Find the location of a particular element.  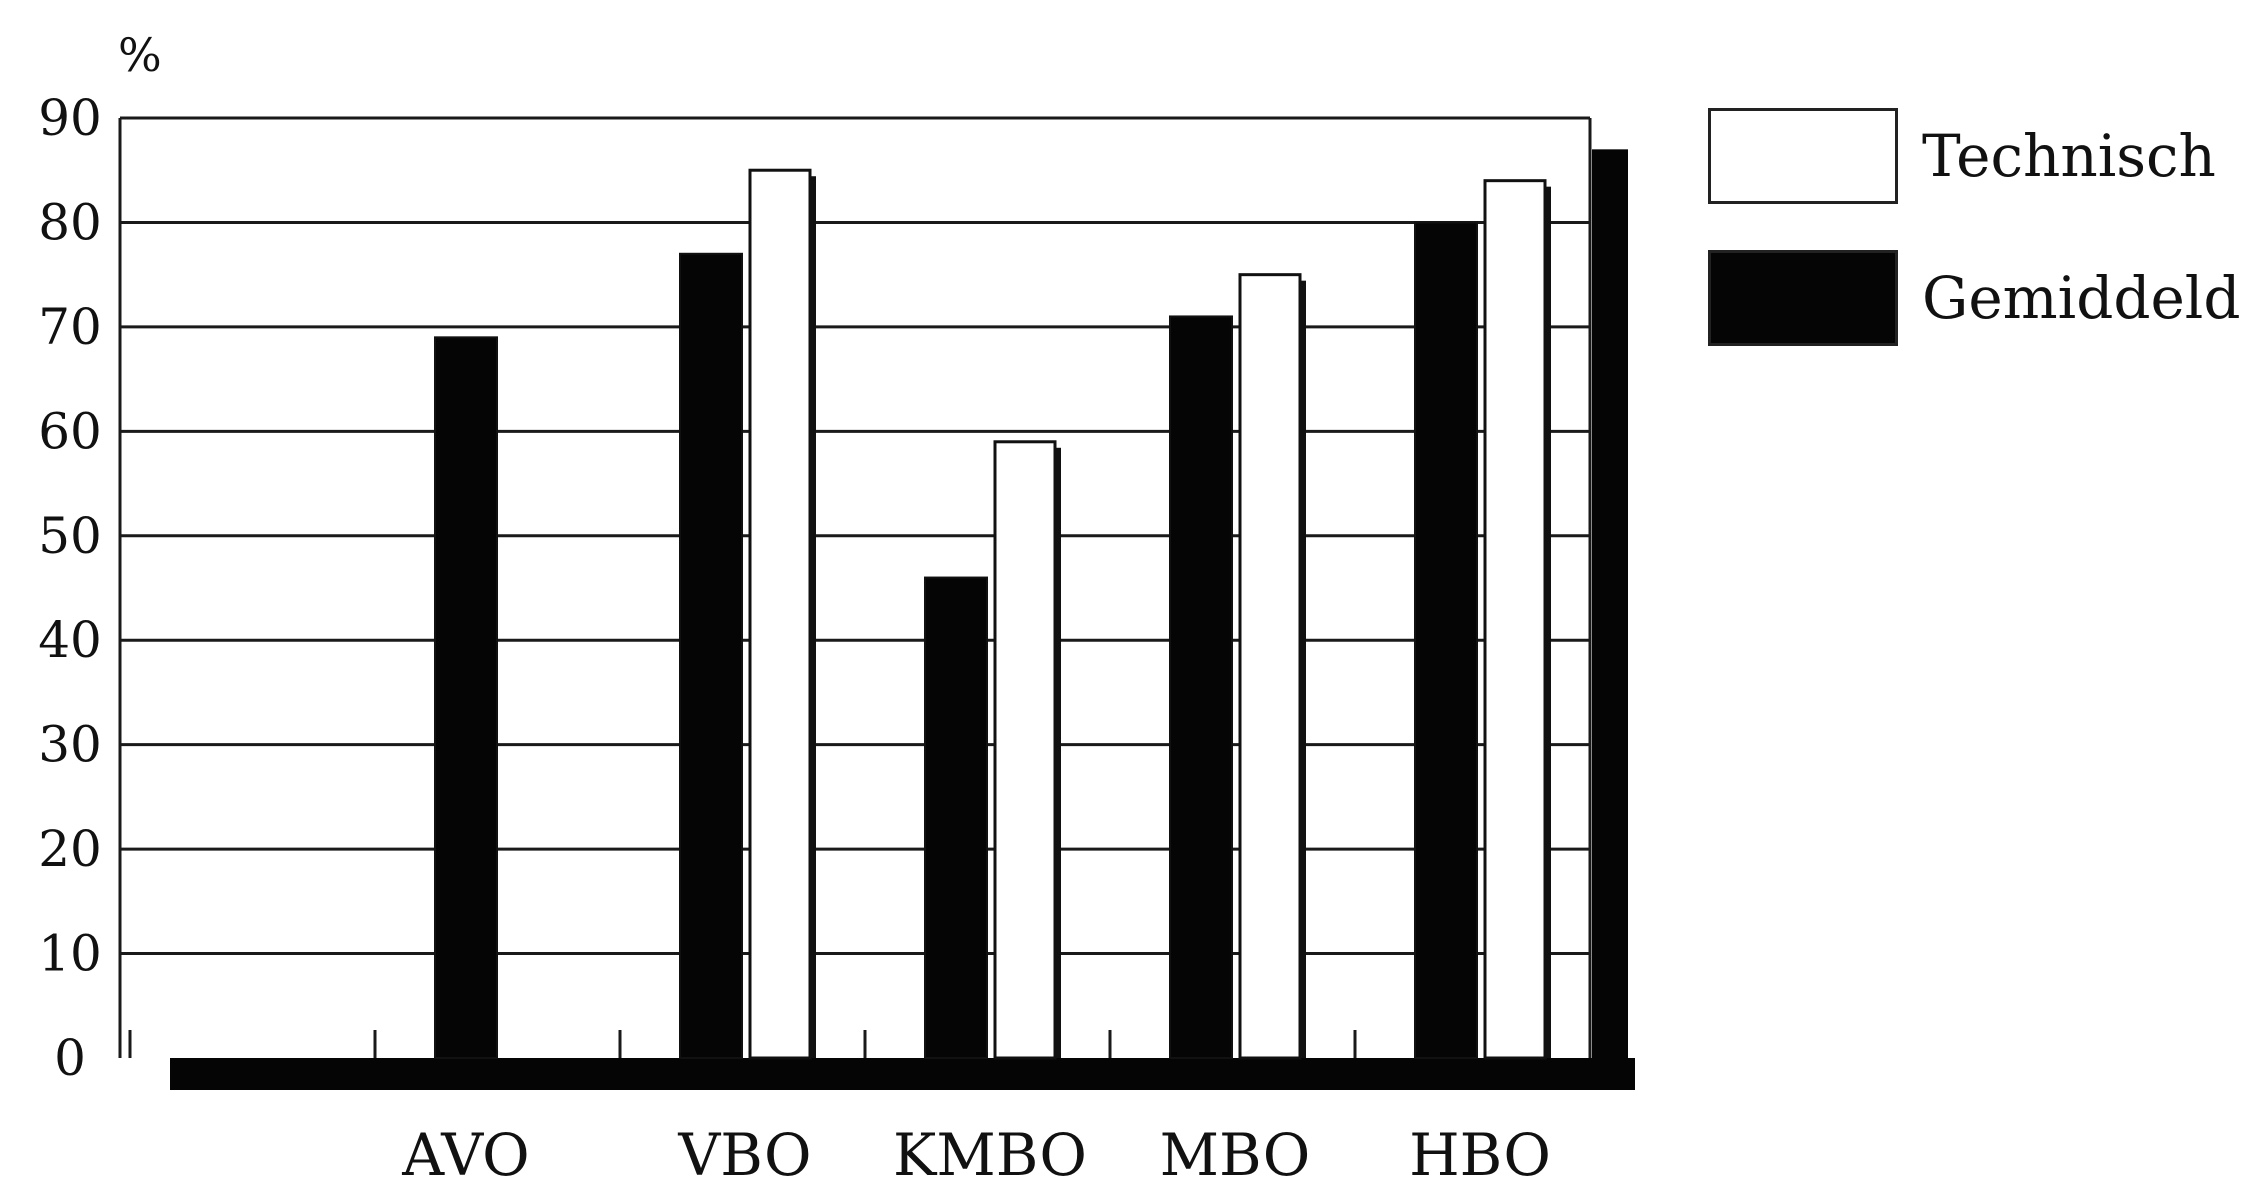

x-tick-labels: AVO VBO KMBO MBO HBO is located at coordinates (976, 1150).